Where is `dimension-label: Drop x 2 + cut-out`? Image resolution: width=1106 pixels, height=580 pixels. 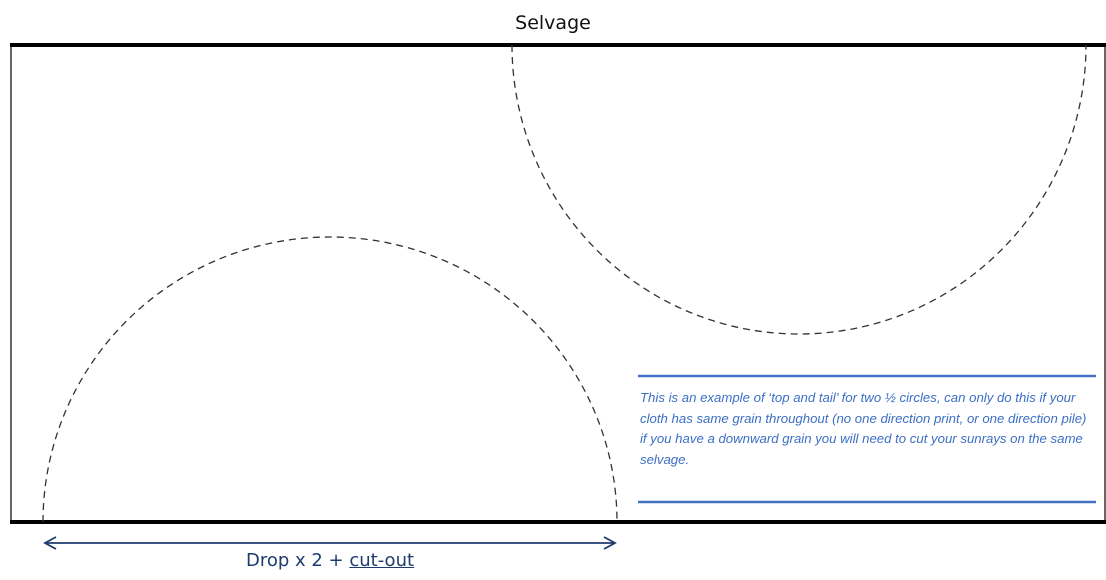
dimension-label: Drop x 2 + cut-out is located at coordinates (330, 560).